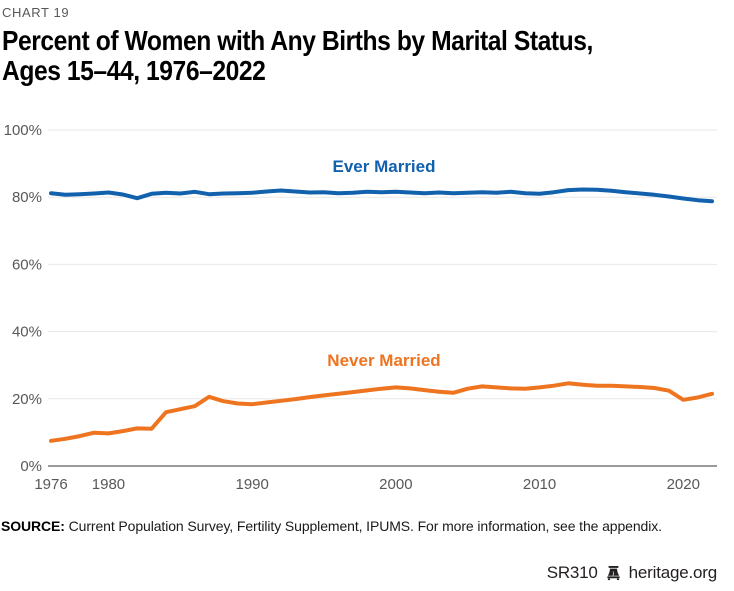 This screenshot has width=734, height=591. Describe the element at coordinates (134, 70) in the screenshot. I see `chart-title-line2: Ages 15–44, 1976–2022` at that location.